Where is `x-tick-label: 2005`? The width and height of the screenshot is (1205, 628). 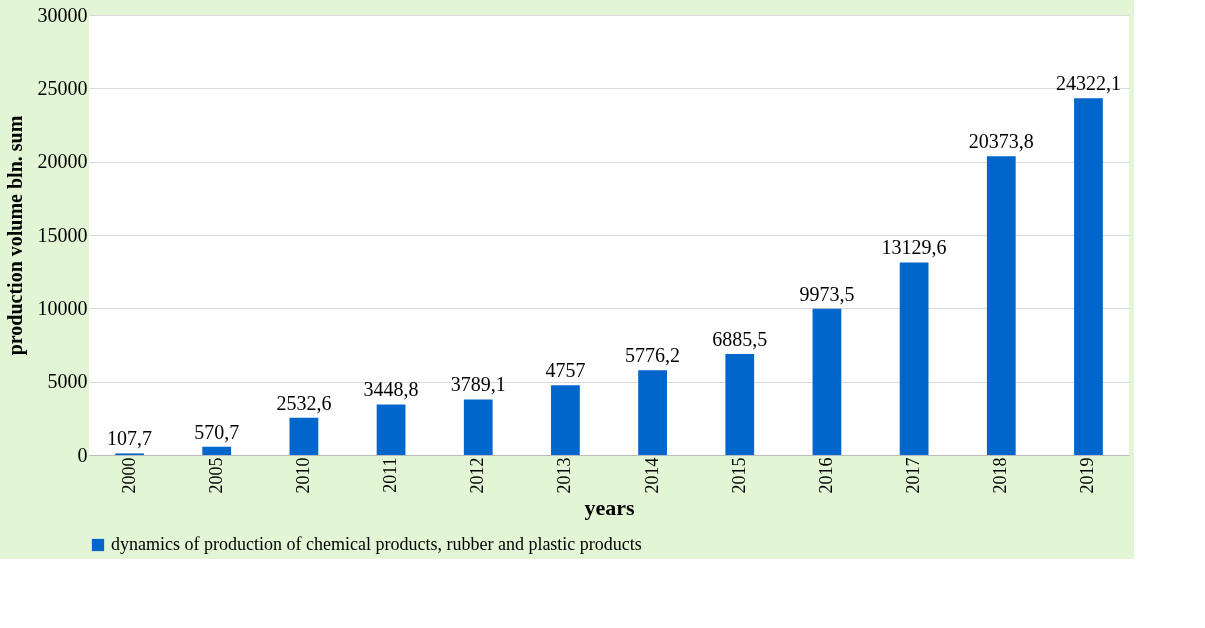 x-tick-label: 2005 is located at coordinates (215, 475).